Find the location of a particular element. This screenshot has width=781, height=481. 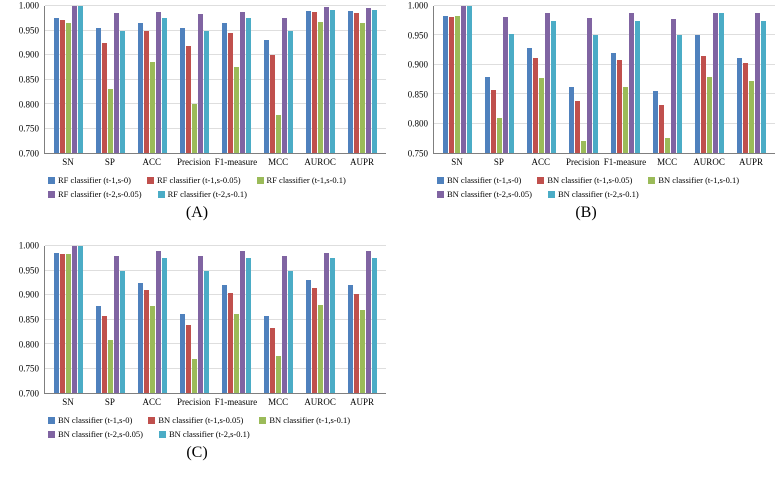

legend-item: RF classifier (t-2,s-0.1) is located at coordinates (202, 194).